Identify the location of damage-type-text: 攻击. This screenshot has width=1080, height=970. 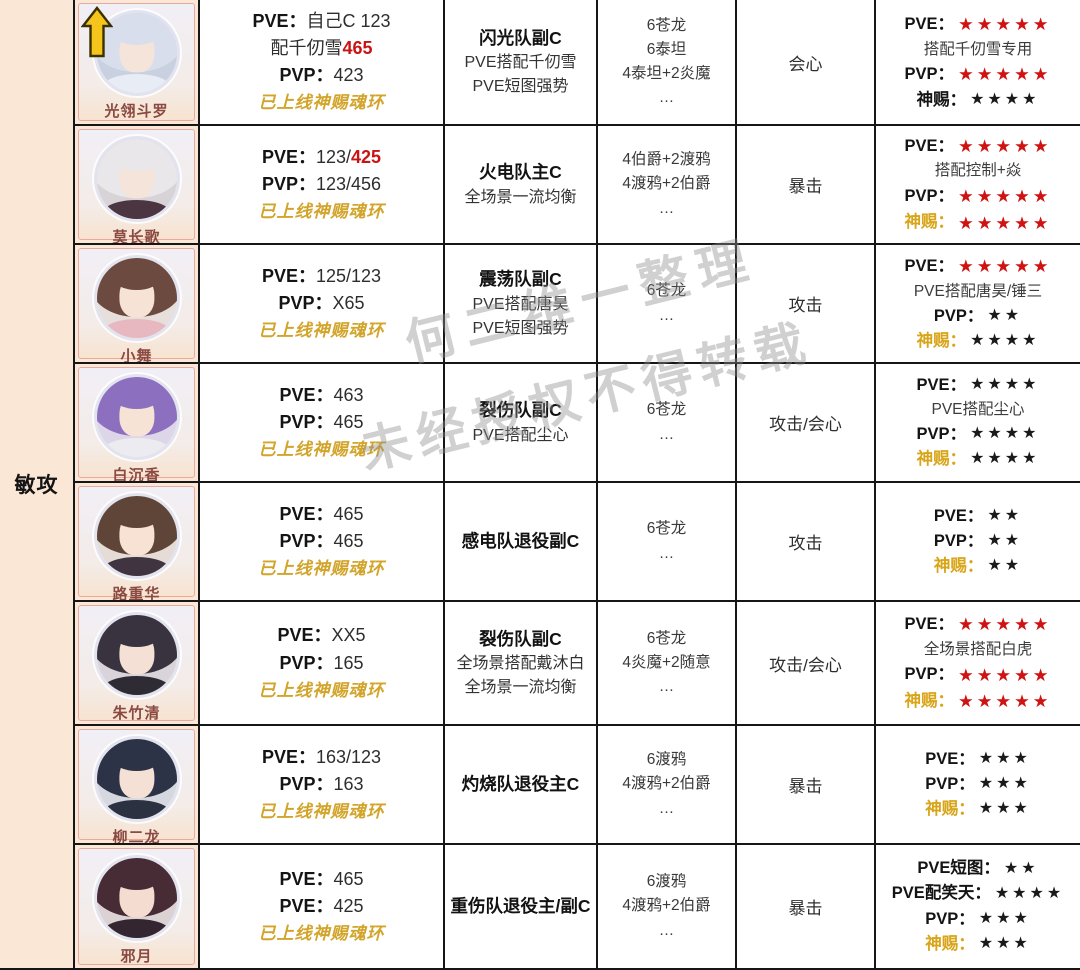
(805, 543).